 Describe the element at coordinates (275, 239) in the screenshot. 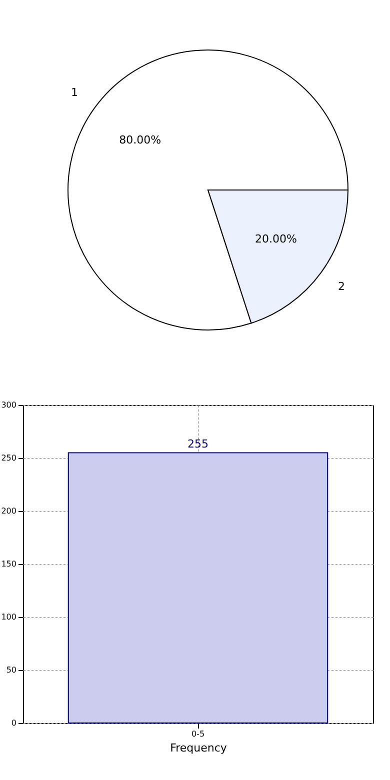

I see `data-label: 20.00%` at that location.